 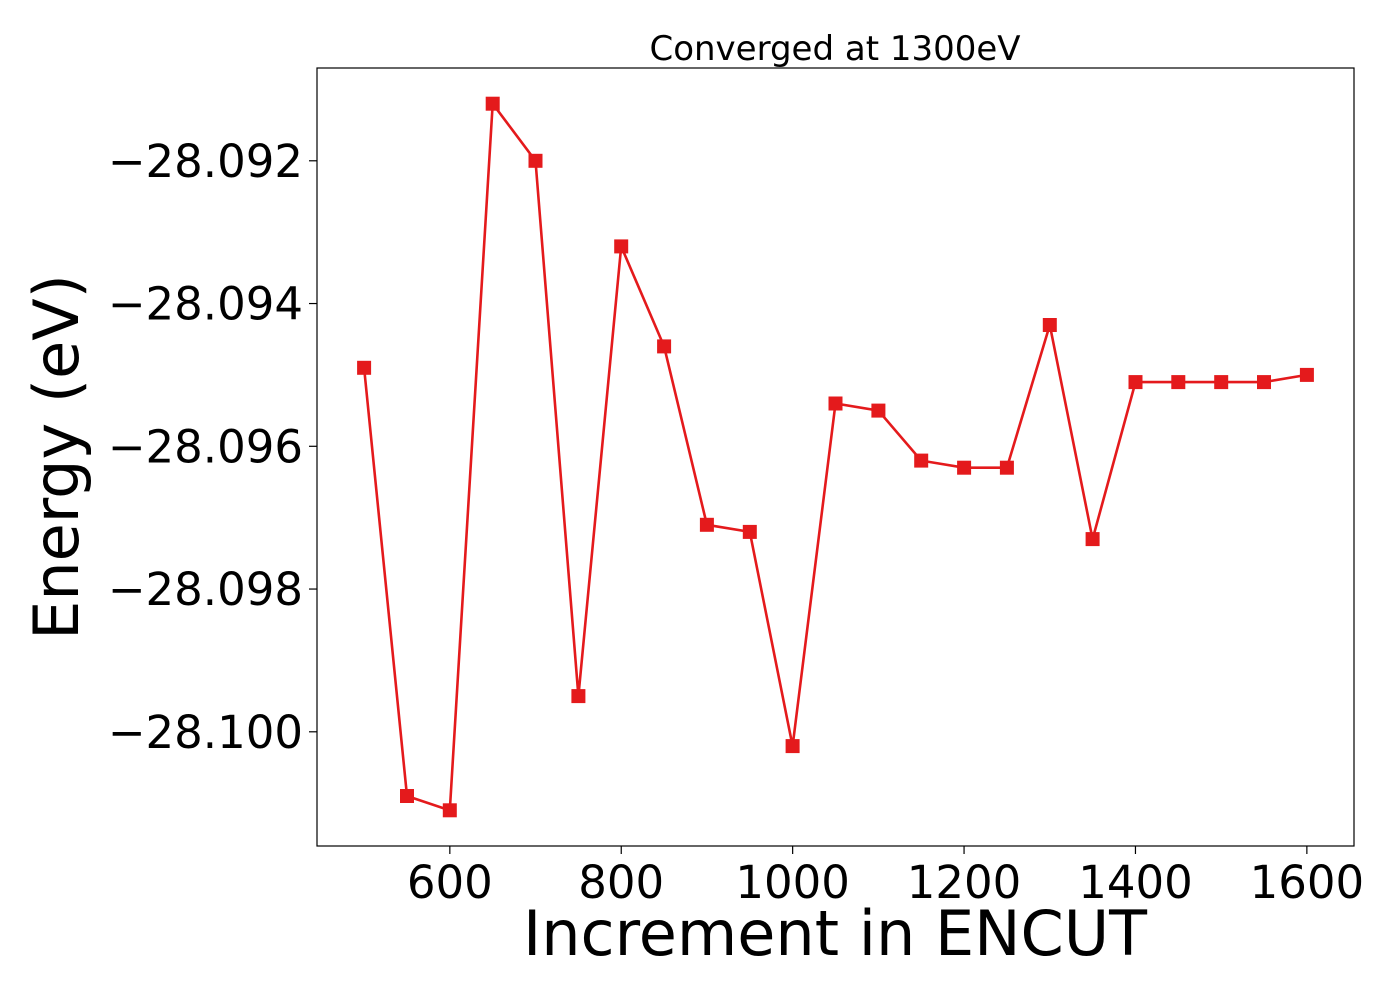 I want to click on x-axis-label: Increment in ENCUT, so click(x=835, y=933).